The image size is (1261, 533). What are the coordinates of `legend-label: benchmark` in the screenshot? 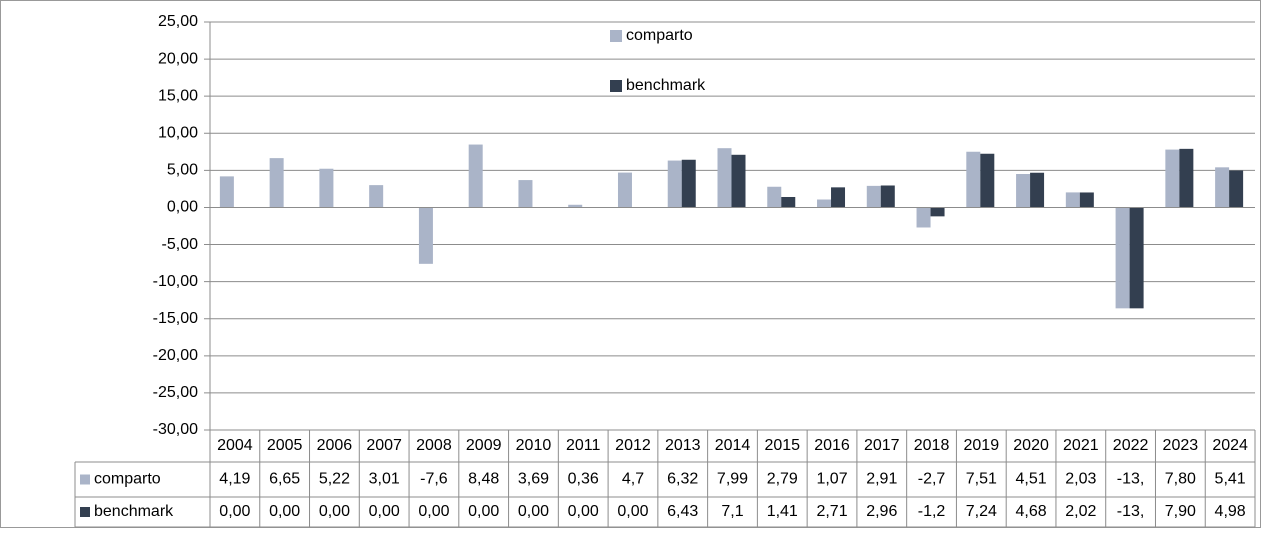 It's located at (666, 85).